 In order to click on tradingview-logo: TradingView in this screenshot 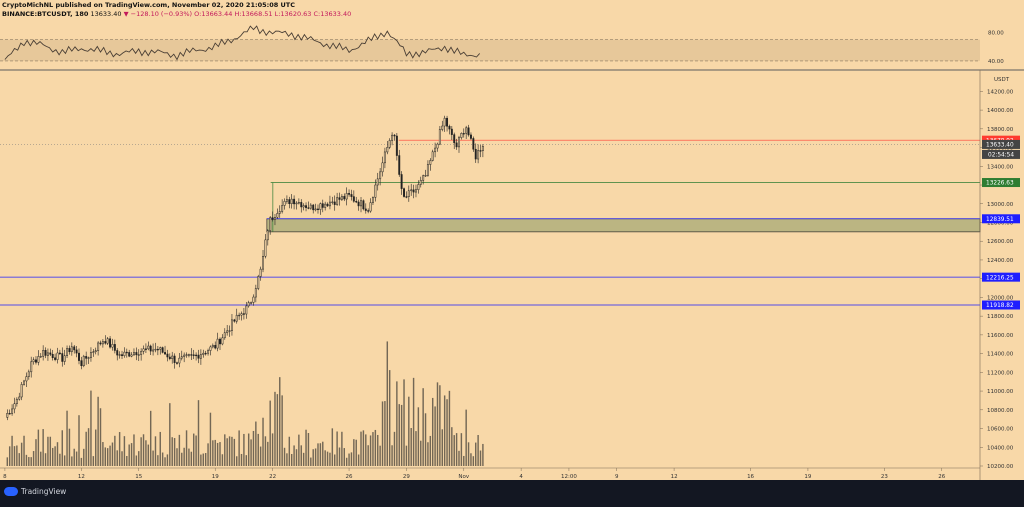, I will do `click(35, 491)`.